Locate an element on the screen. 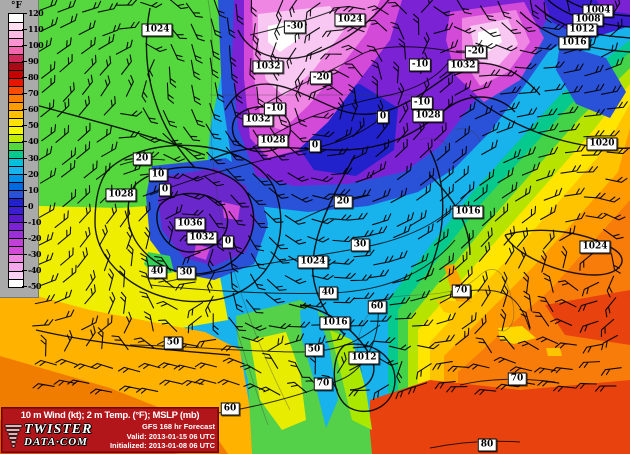 This screenshot has width=630, height=454. tornado-icon is located at coordinates (13, 436).